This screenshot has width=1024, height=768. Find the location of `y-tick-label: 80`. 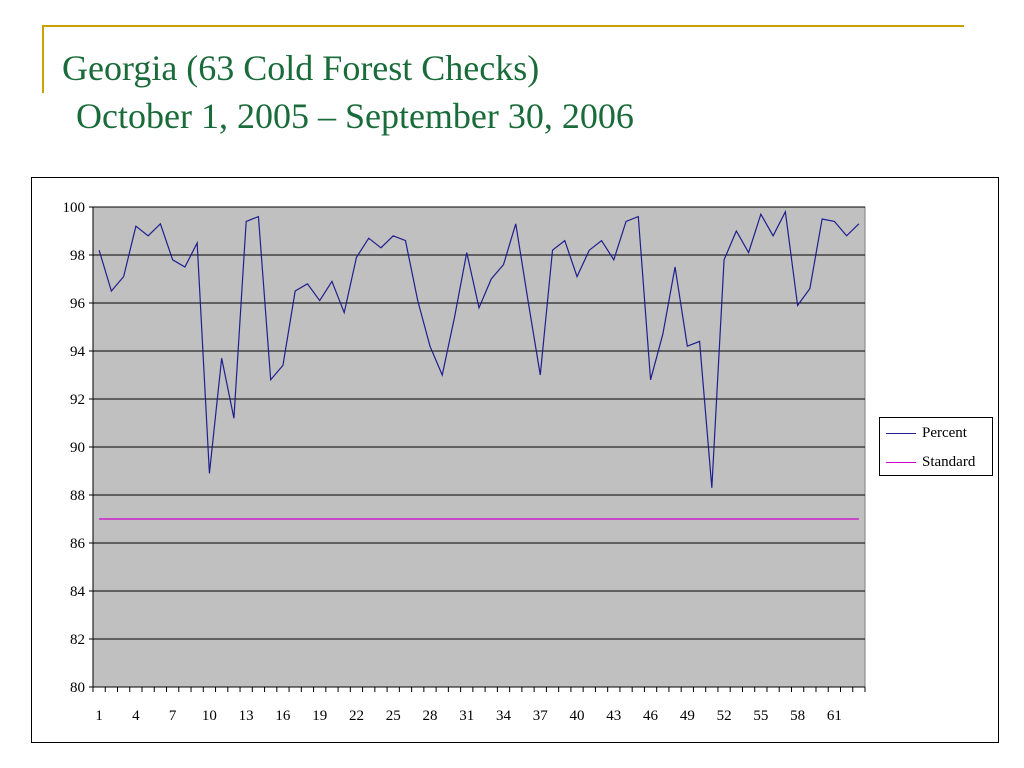

y-tick-label: 80 is located at coordinates (77, 688).